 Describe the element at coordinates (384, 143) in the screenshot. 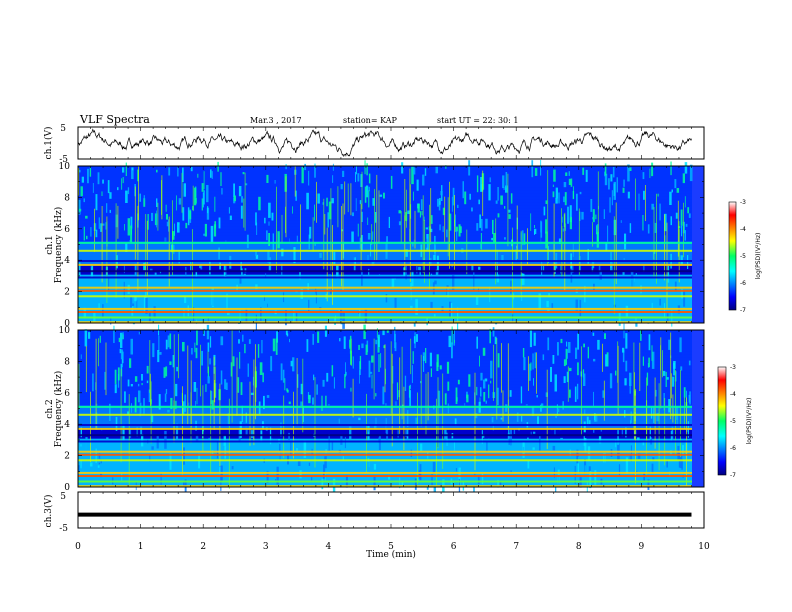

I see `ch1-waveform-line` at that location.